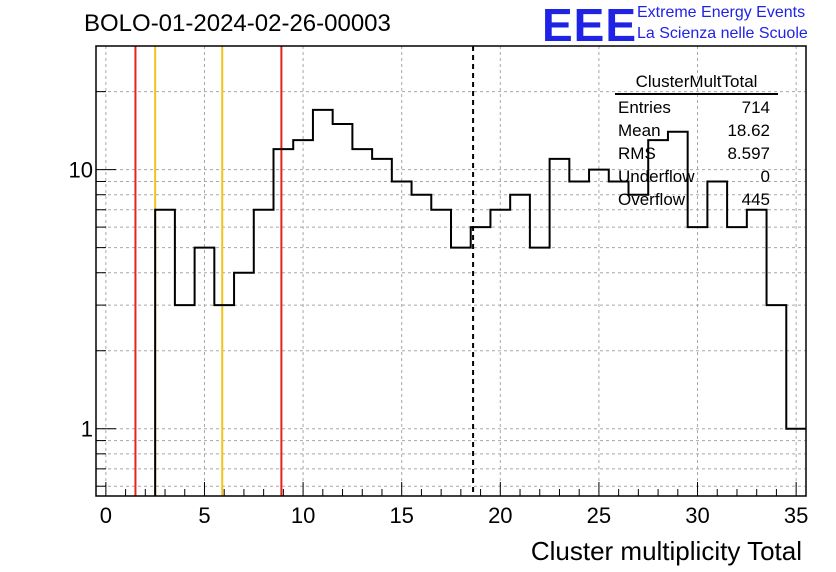 This screenshot has width=836, height=572. Describe the element at coordinates (303, 515) in the screenshot. I see `x-tick-label: 10` at that location.